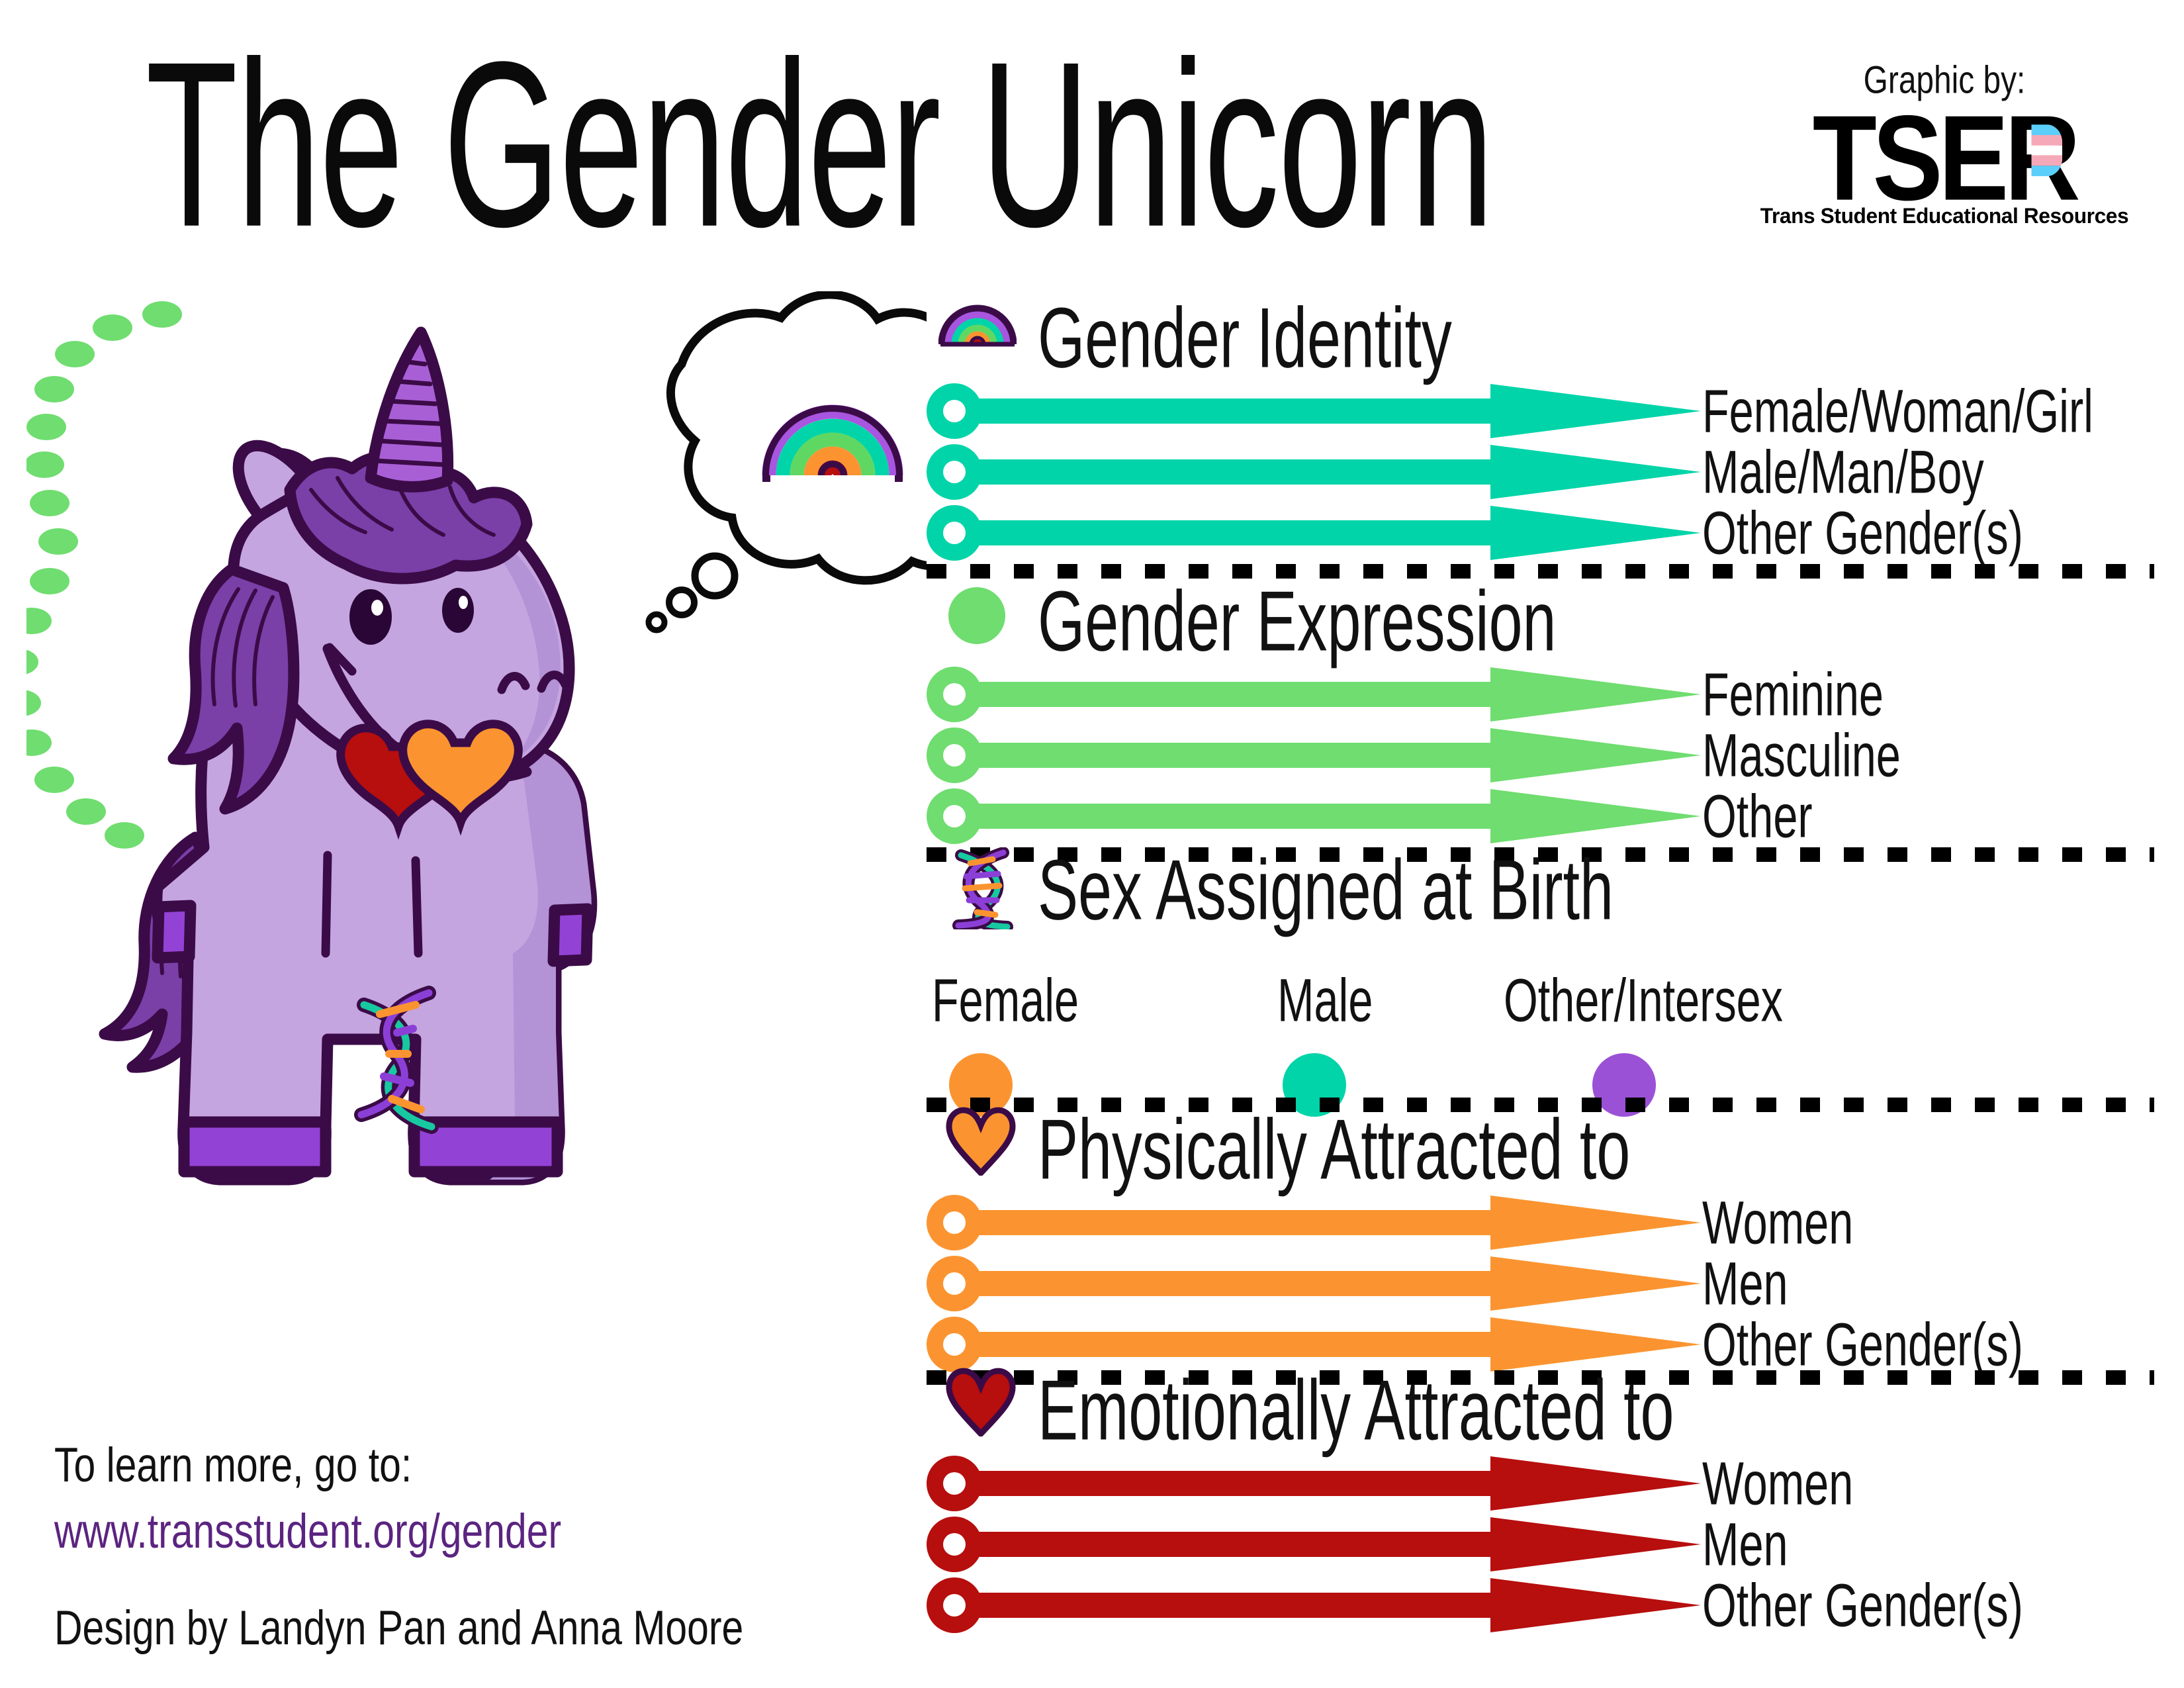  Describe the element at coordinates (1330, 1041) in the screenshot. I see `sab-column-male: Male` at that location.